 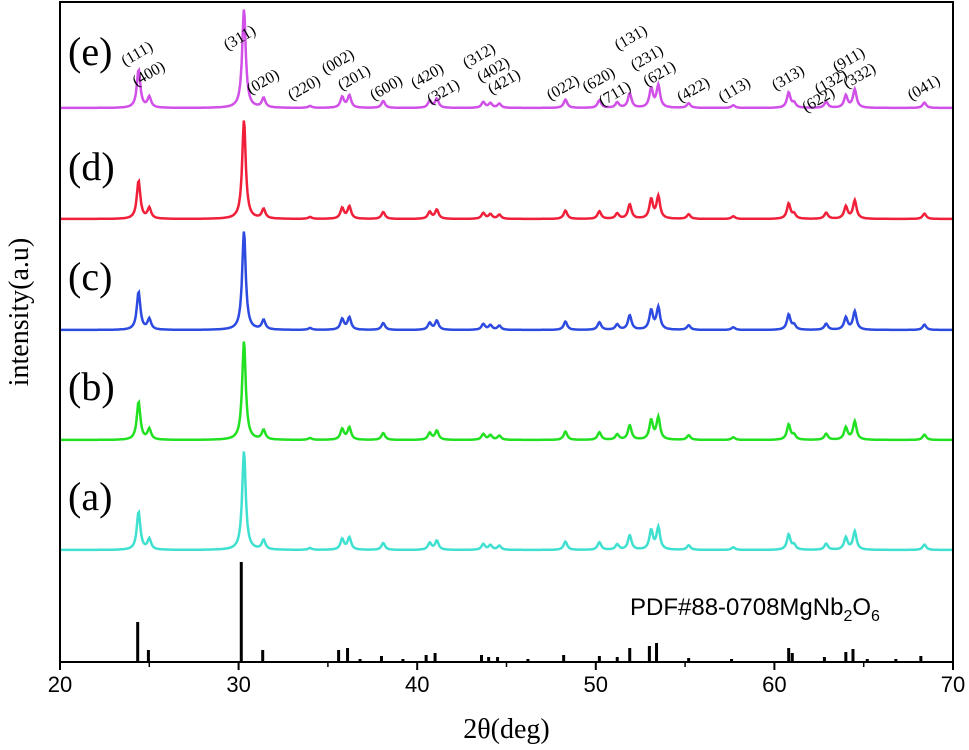 I want to click on hkl-label: (022), so click(x=563, y=88).